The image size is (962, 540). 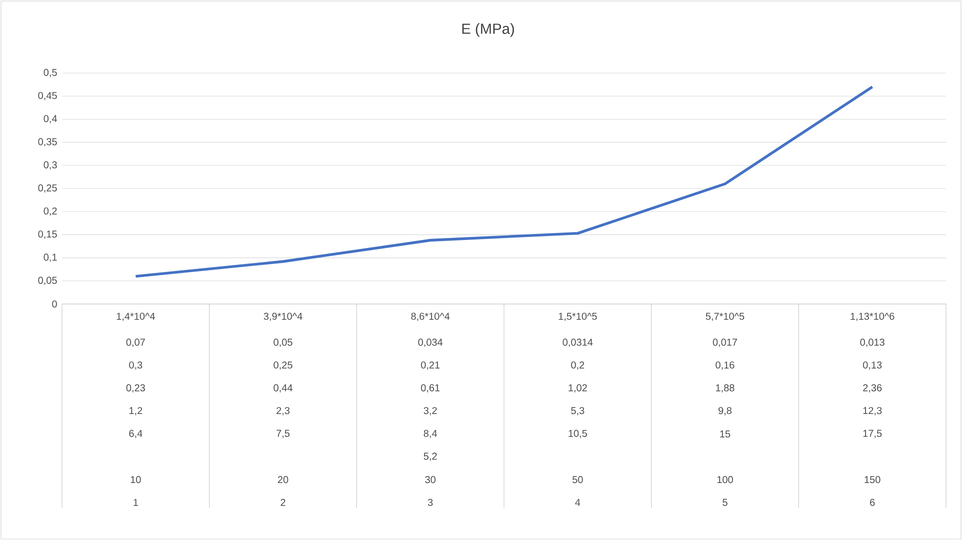 I want to click on text: 15, so click(x=725, y=434).